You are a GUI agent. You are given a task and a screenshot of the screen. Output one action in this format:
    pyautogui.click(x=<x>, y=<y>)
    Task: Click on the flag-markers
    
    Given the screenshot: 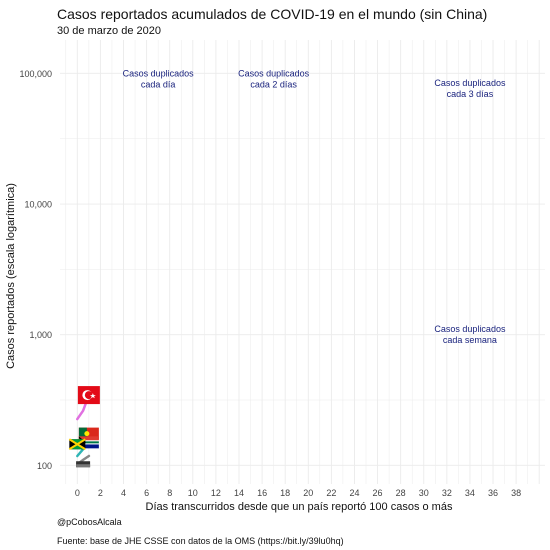 What is the action you would take?
    pyautogui.click(x=84, y=427)
    